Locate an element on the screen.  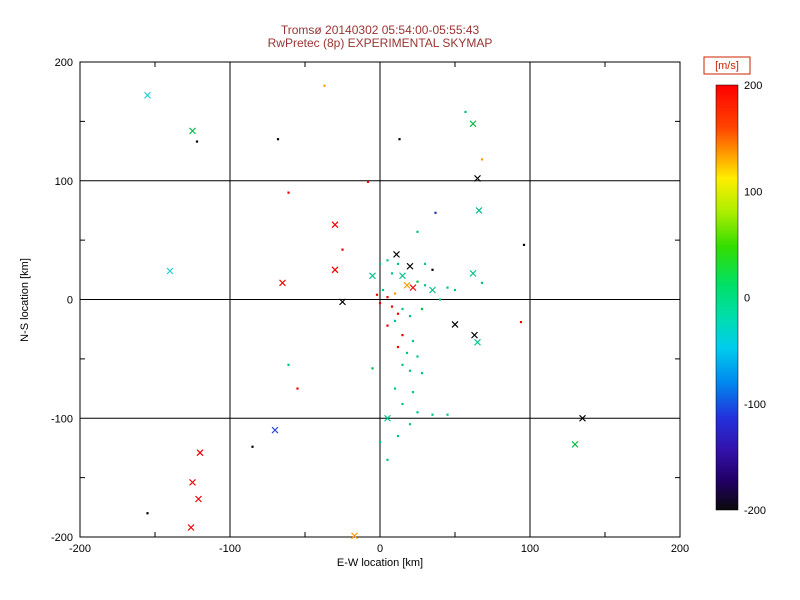
x-axis-label: E-W location [km] is located at coordinates (380, 563).